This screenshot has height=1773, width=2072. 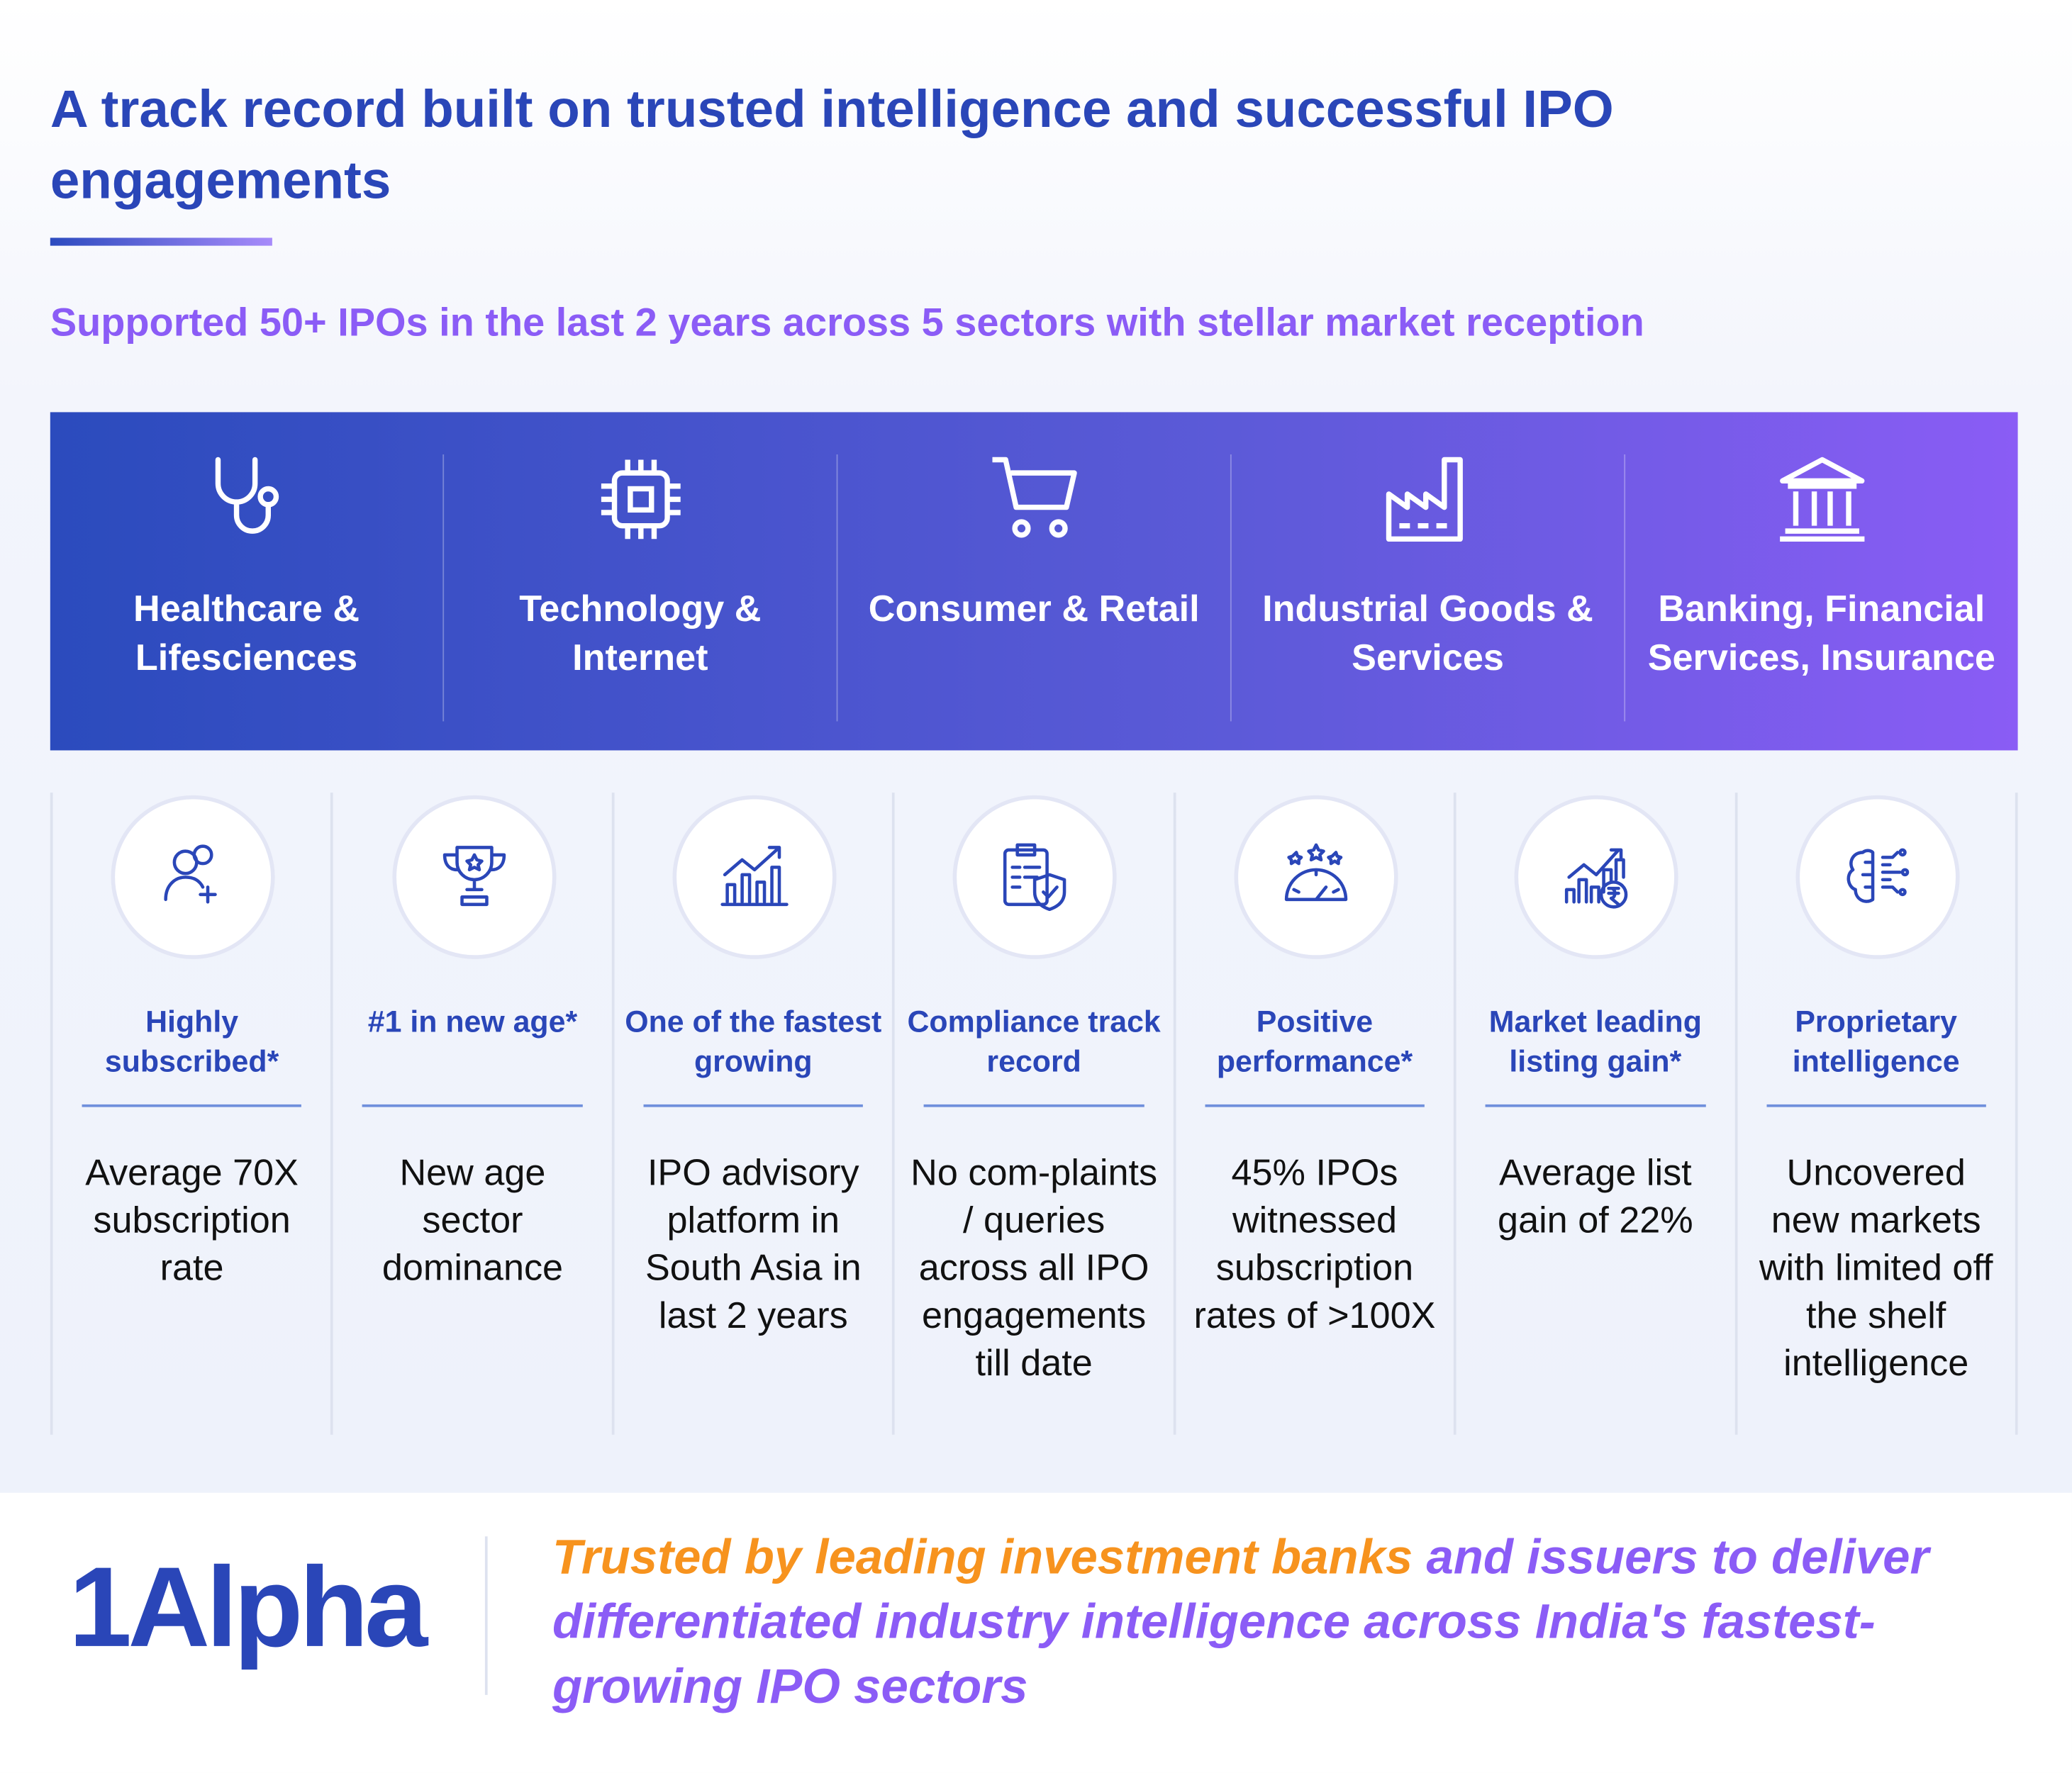 I want to click on sector-label: Banking, Financial Services, Insurance, so click(x=1821, y=633).